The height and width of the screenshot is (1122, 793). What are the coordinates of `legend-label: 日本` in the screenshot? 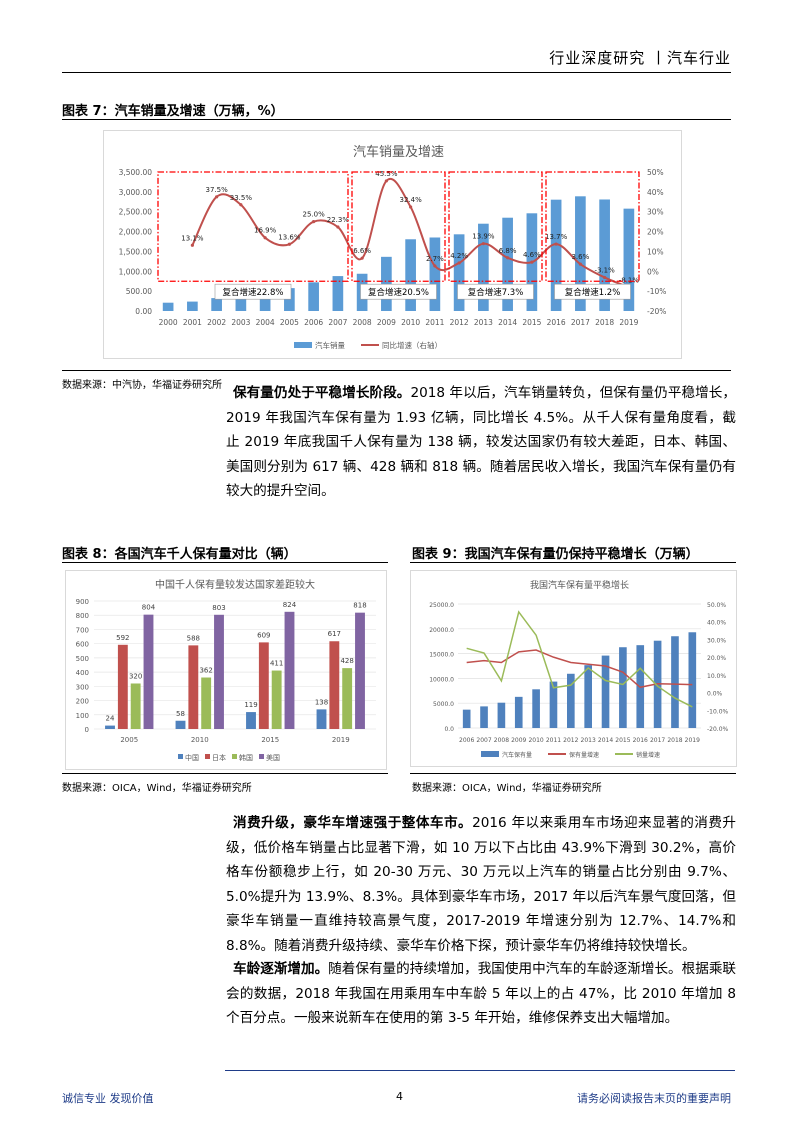 It's located at (219, 757).